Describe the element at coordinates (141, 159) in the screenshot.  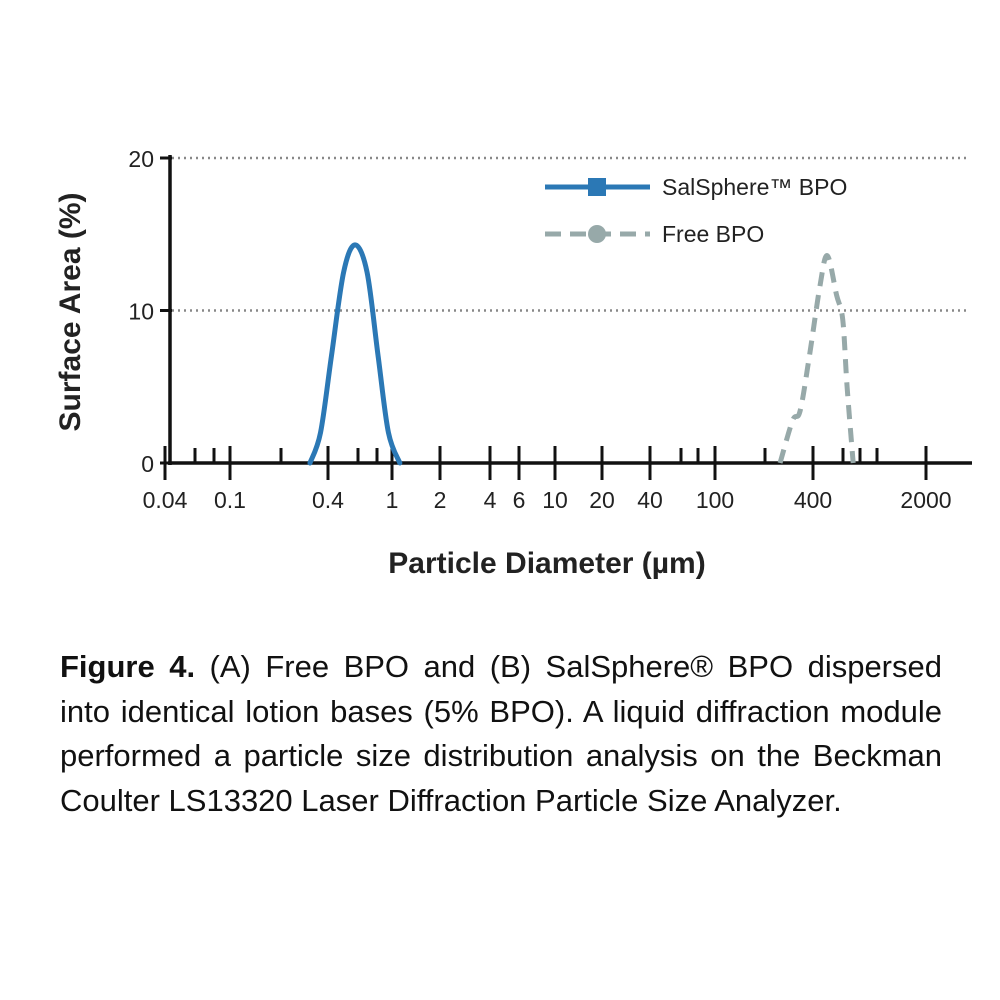
I see `y-tick-label: 20` at that location.